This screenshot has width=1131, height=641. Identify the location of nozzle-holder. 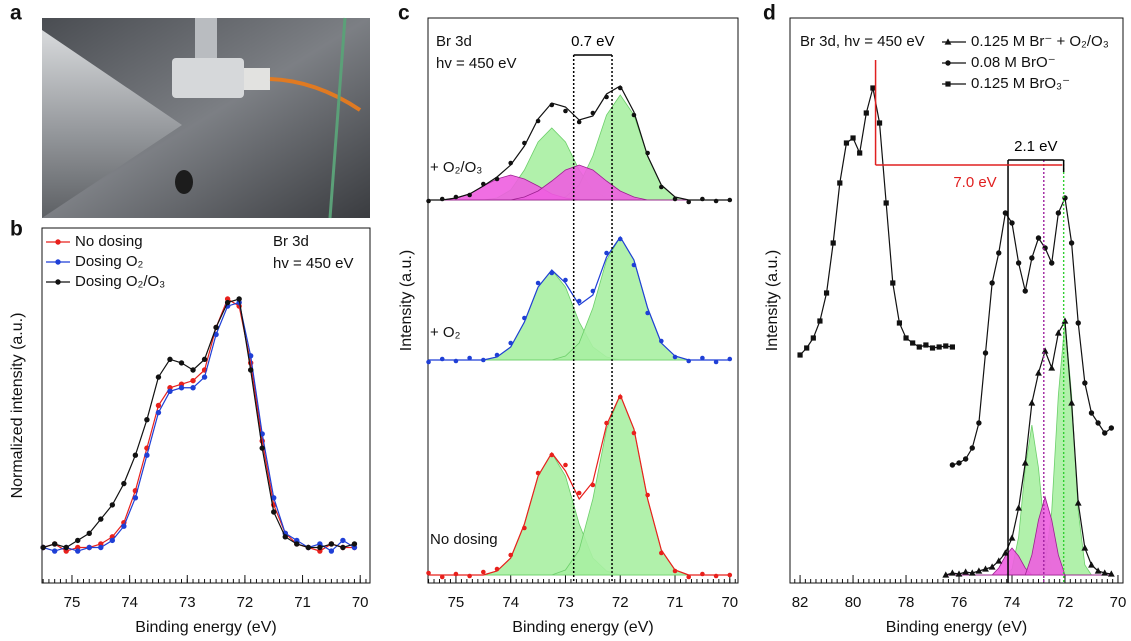
(206, 40).